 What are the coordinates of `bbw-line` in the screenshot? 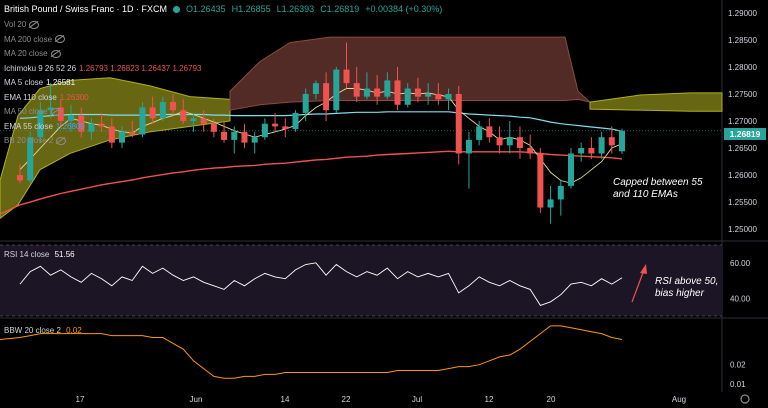 It's located at (321, 352).